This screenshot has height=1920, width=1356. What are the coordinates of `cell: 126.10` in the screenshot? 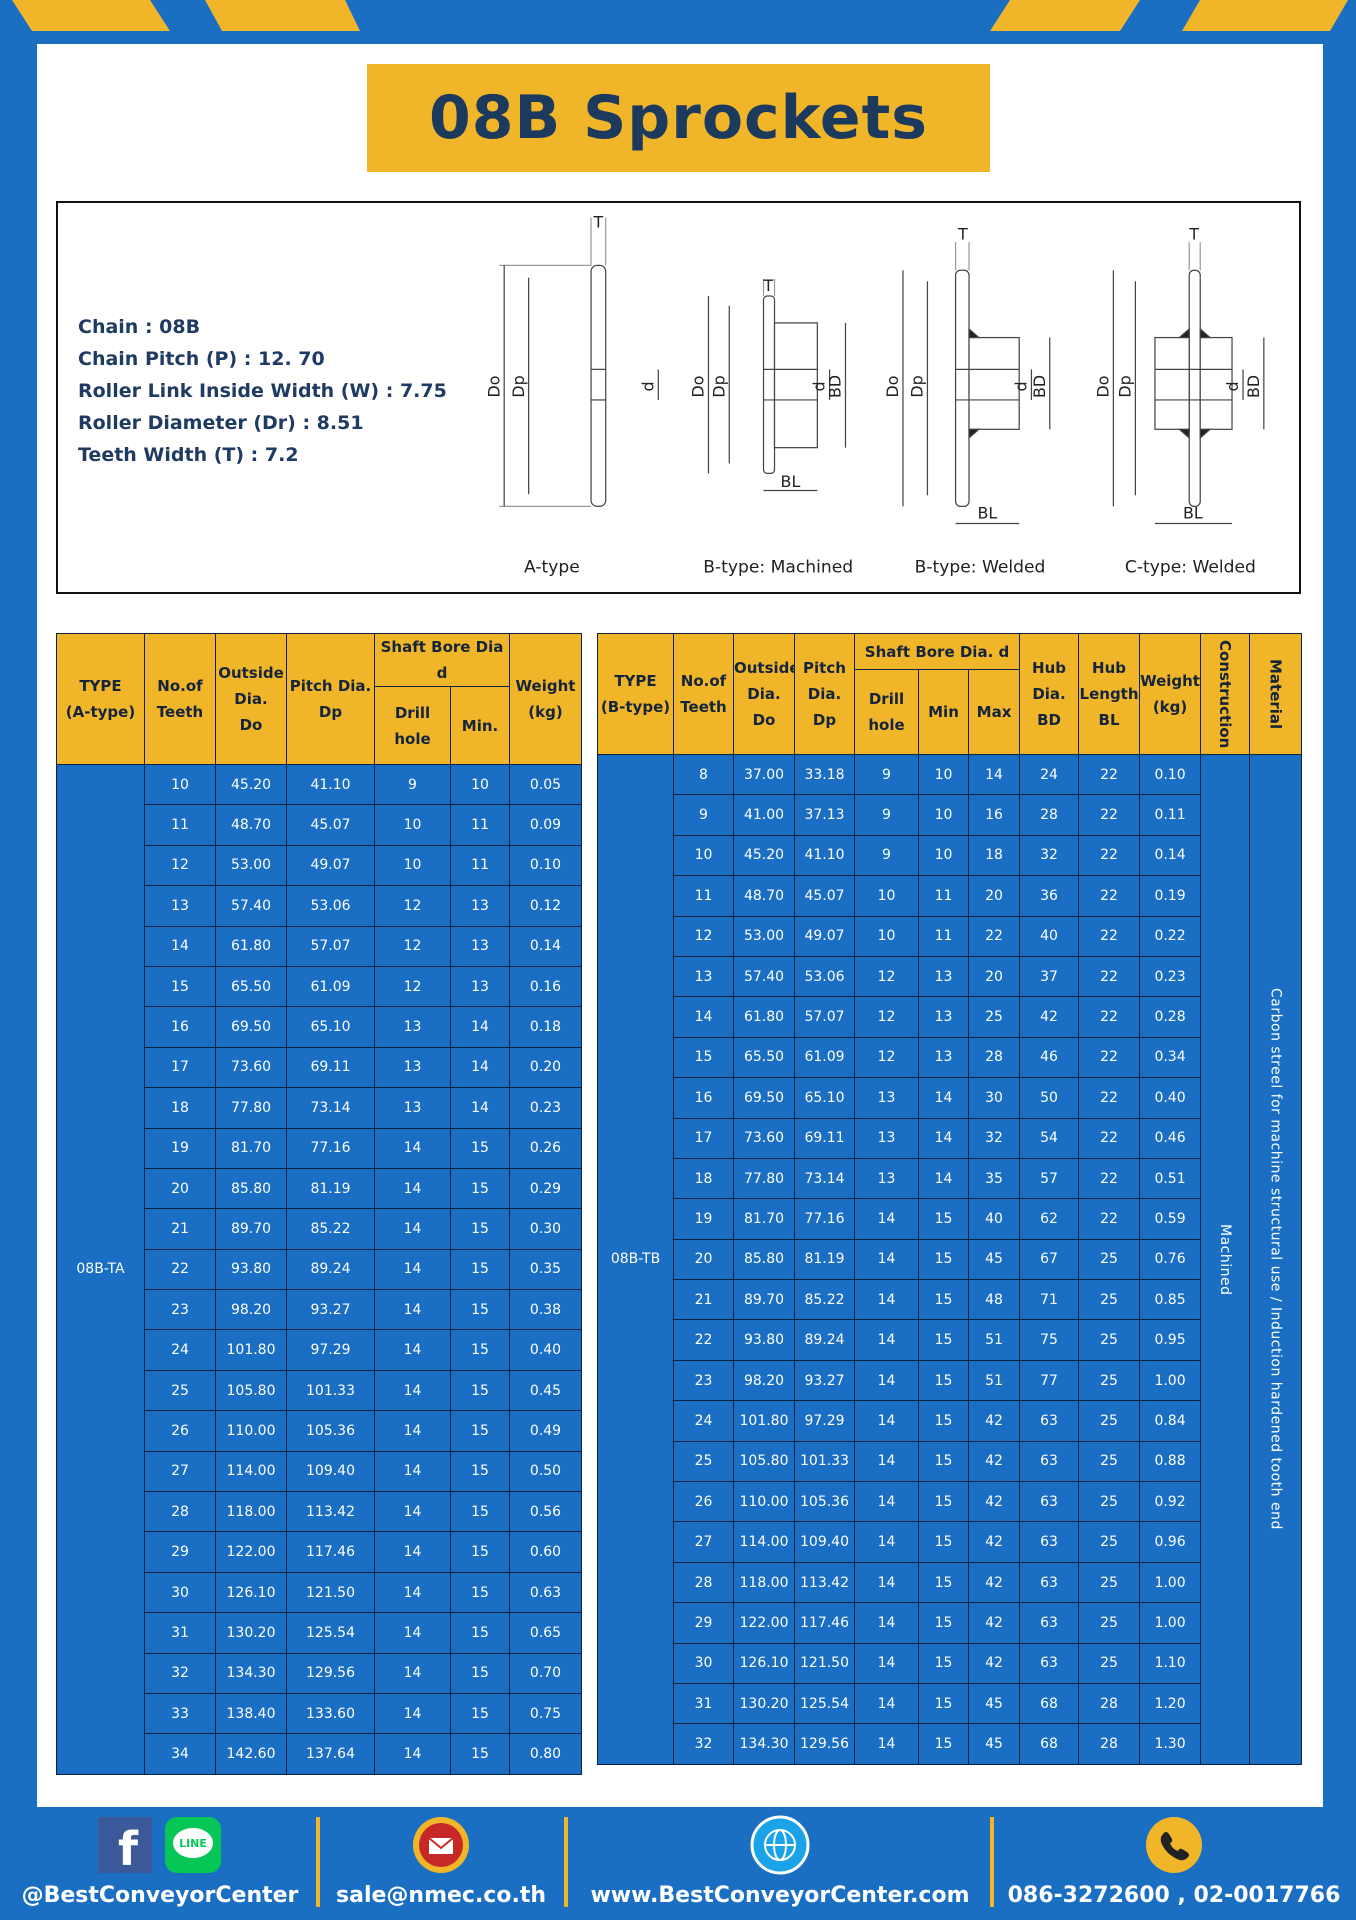 It's located at (251, 1592).